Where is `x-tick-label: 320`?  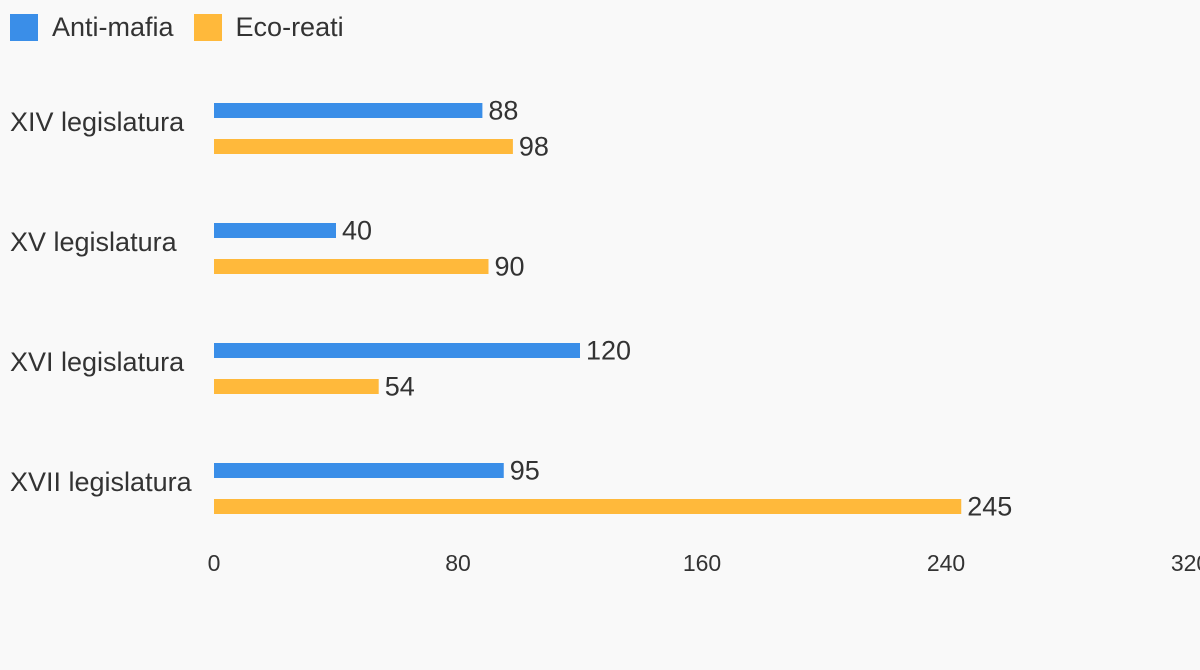
x-tick-label: 320 is located at coordinates (1185, 563).